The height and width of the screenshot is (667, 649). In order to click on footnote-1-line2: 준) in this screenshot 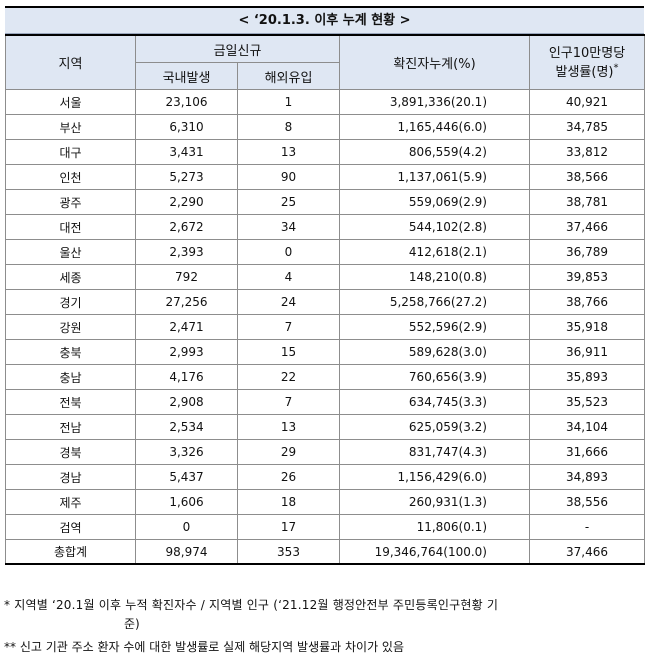, I will do `click(132, 624)`.